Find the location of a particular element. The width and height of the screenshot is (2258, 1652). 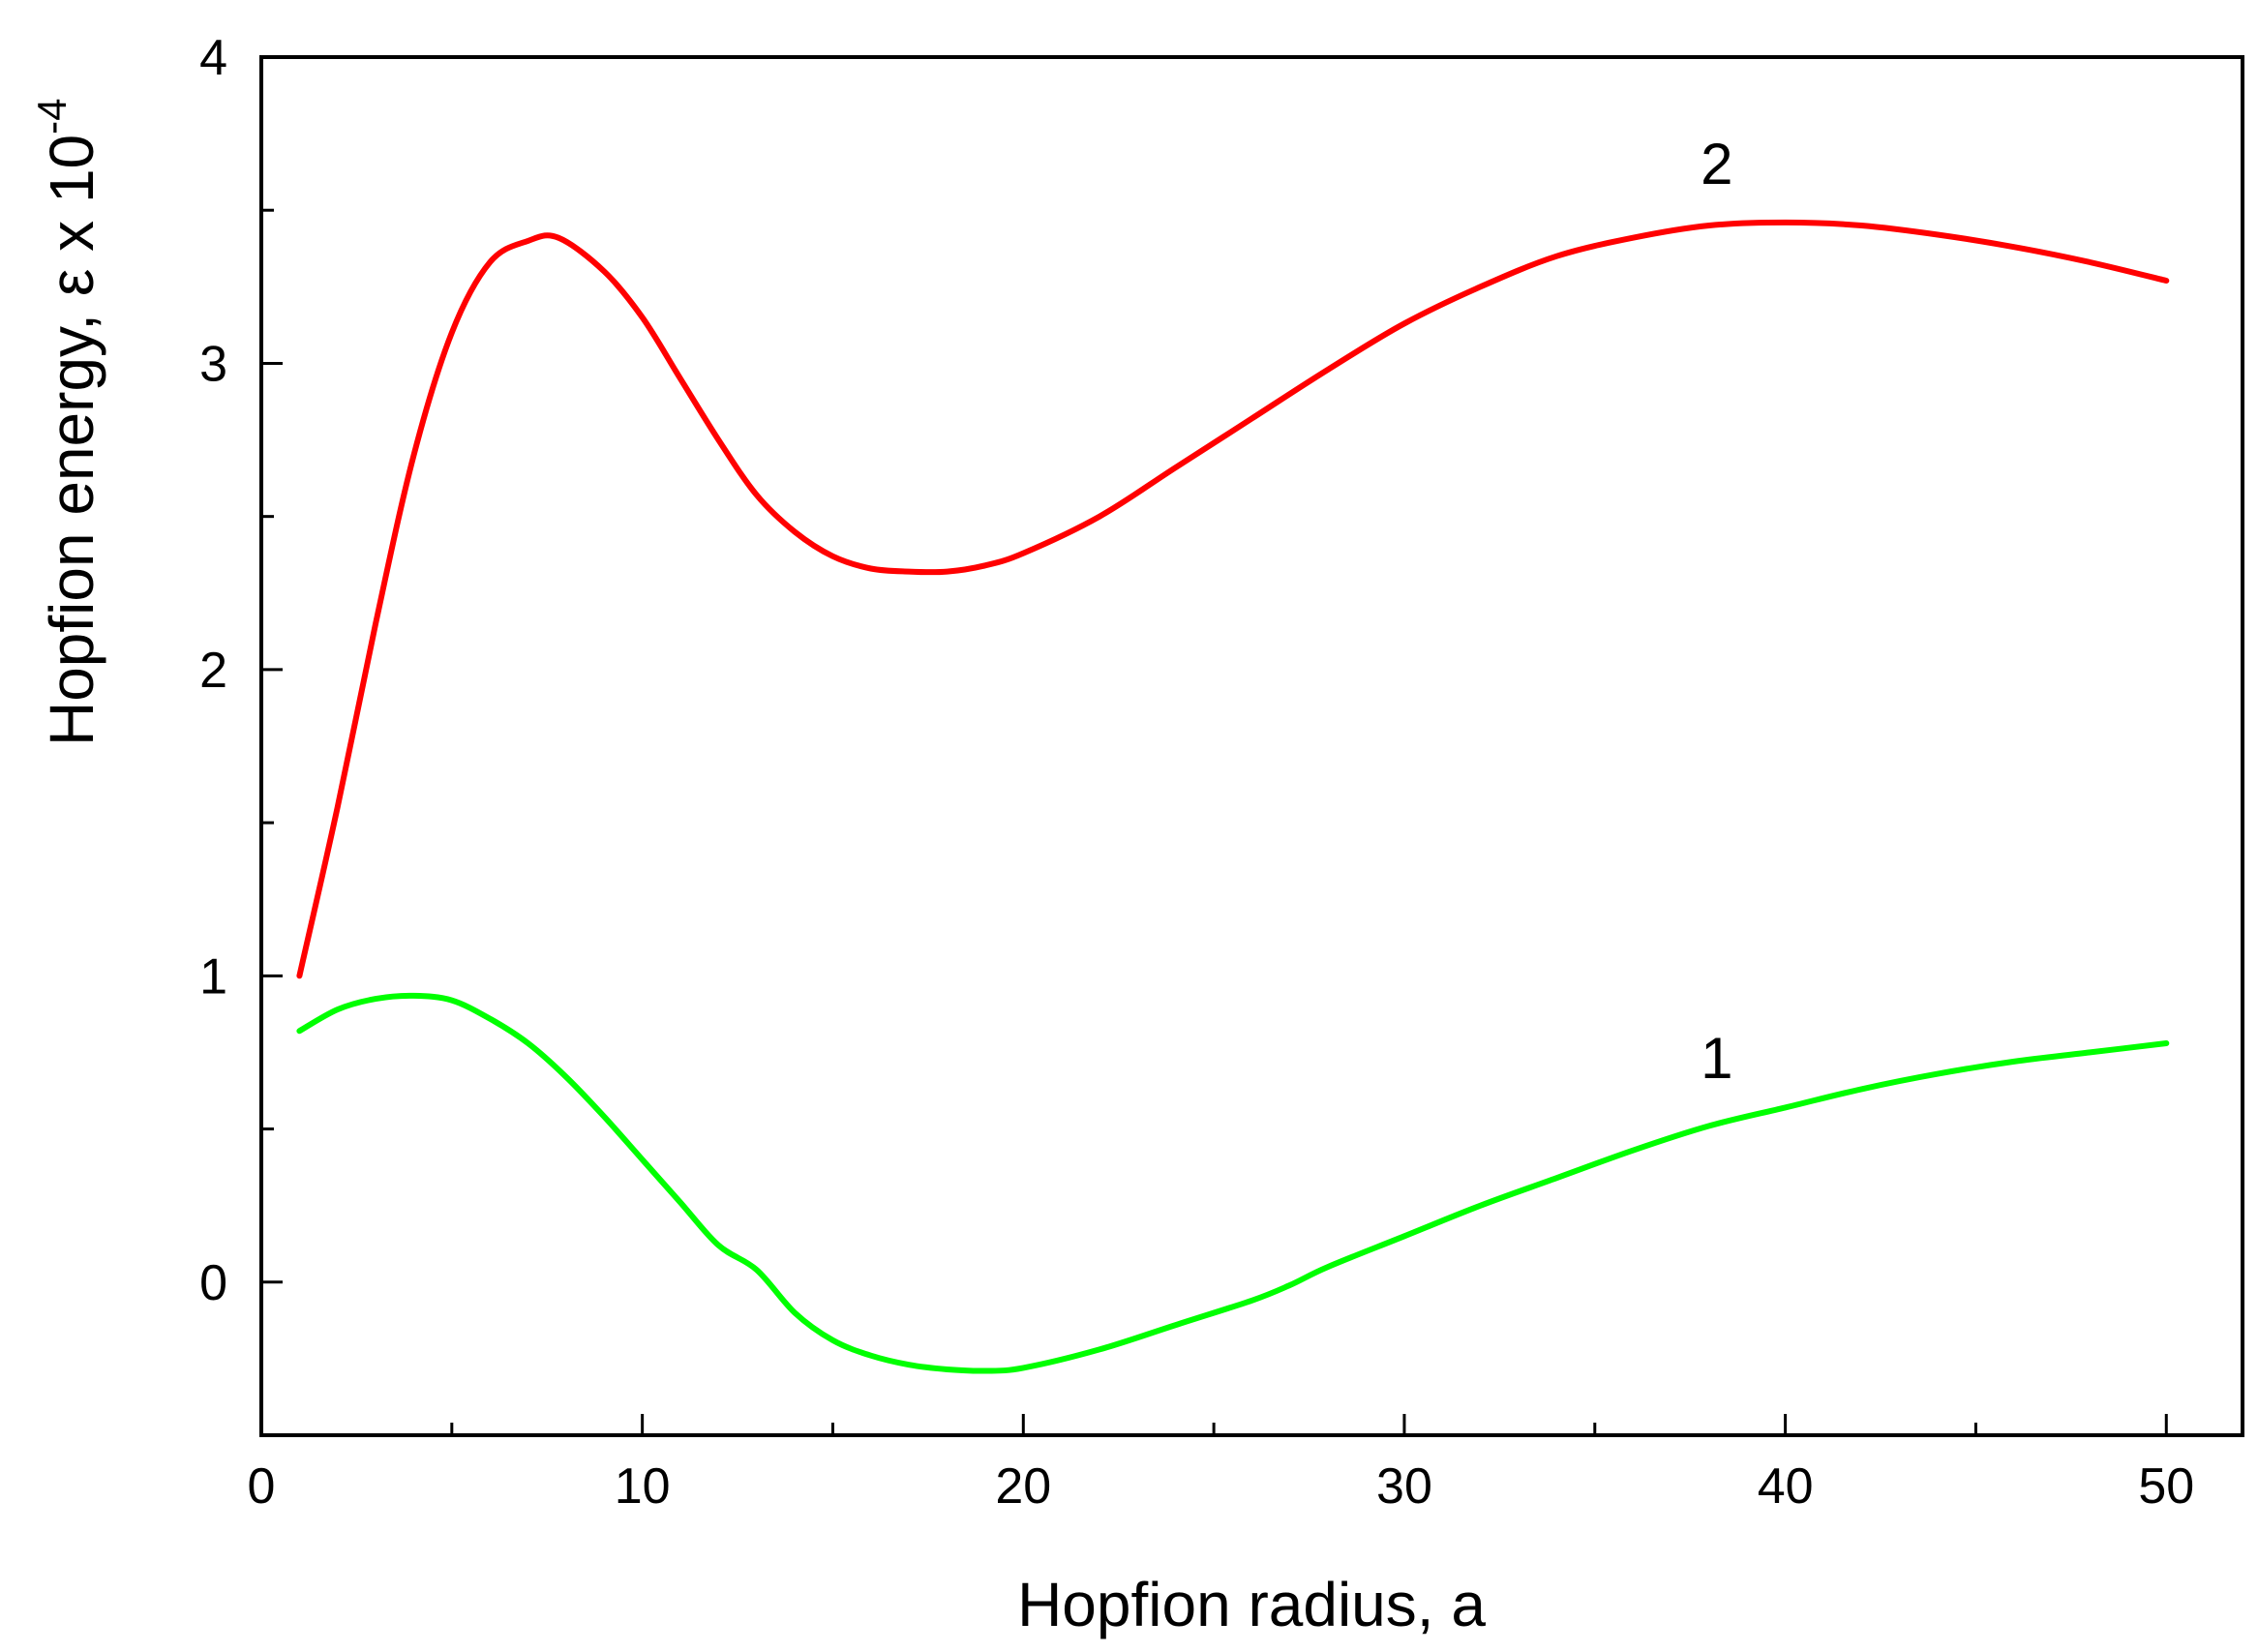

curve-label-2: 2 is located at coordinates (1716, 164).